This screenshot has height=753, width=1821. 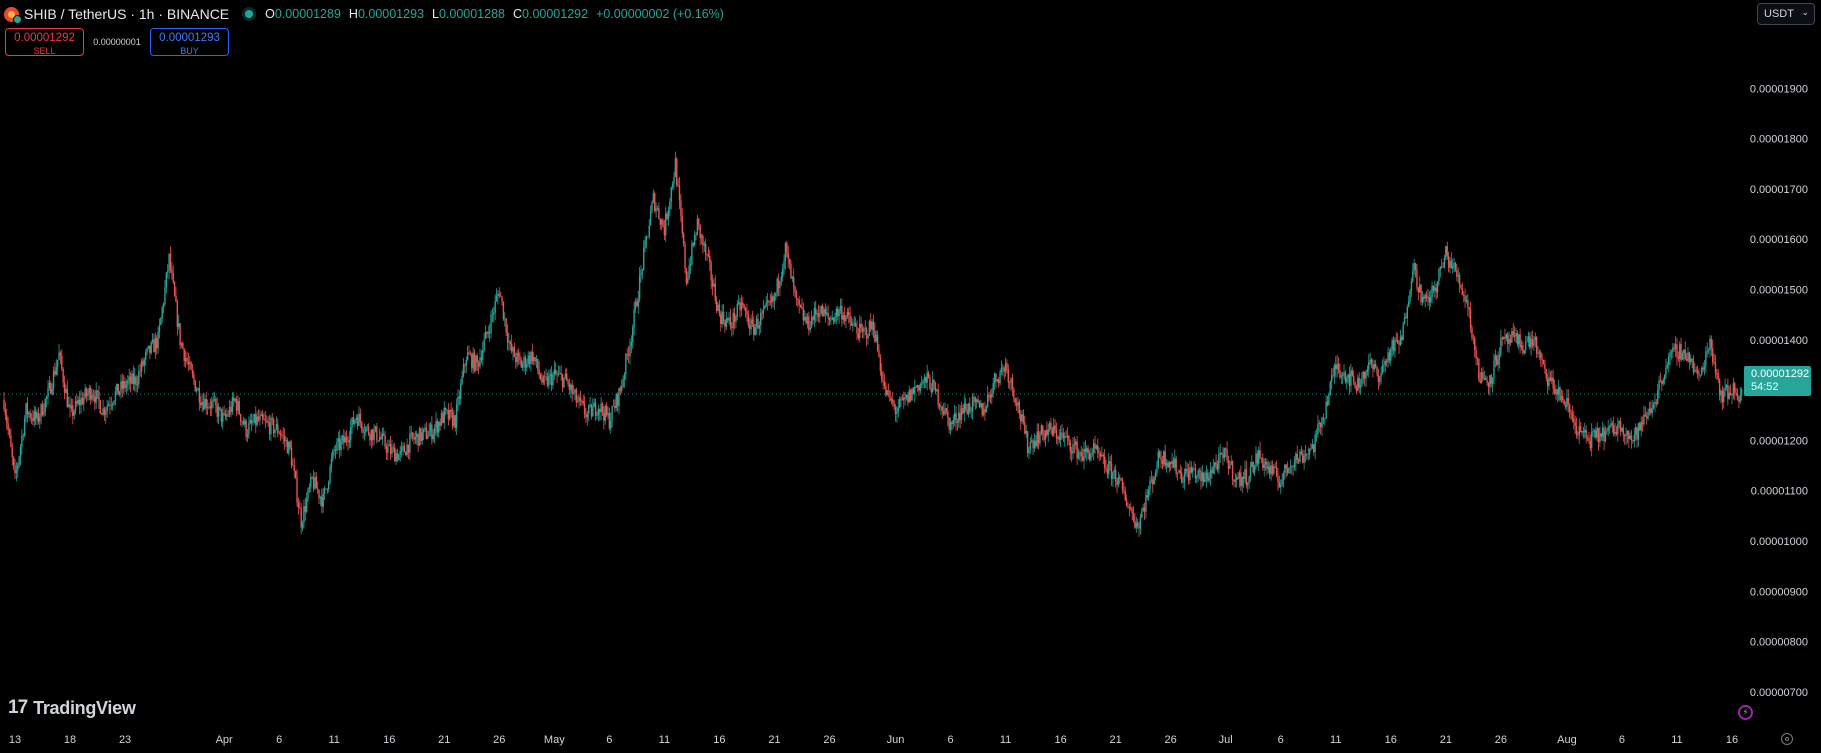 I want to click on tradingview-watermark: 17 TradingView, so click(x=72, y=708).